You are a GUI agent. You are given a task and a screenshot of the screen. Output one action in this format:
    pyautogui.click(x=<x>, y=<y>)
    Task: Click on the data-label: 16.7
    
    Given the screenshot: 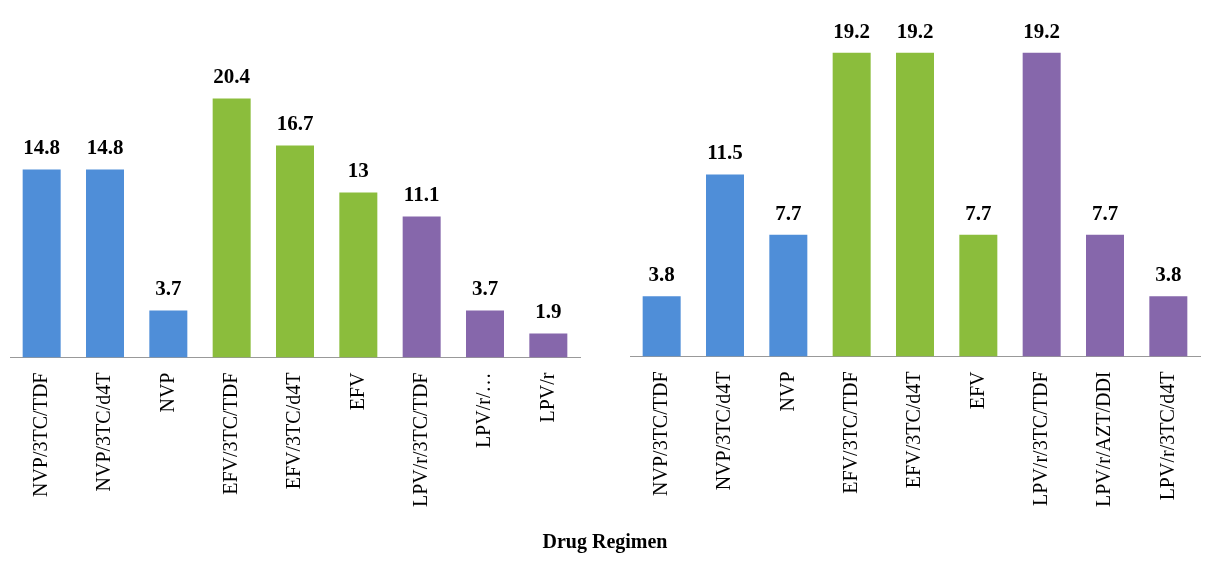 What is the action you would take?
    pyautogui.click(x=295, y=123)
    